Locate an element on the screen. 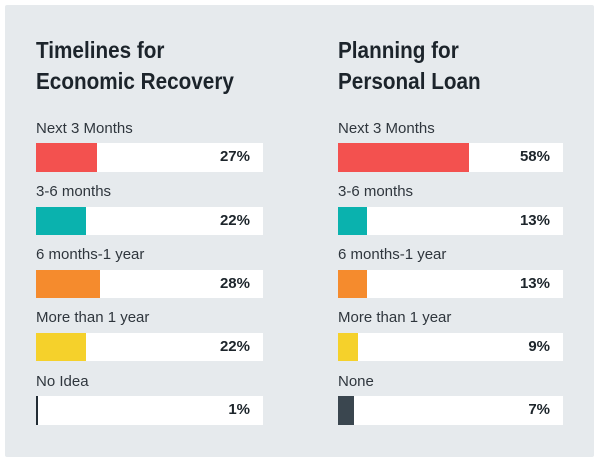 The image size is (600, 466). bar-label: No Idea is located at coordinates (62, 381).